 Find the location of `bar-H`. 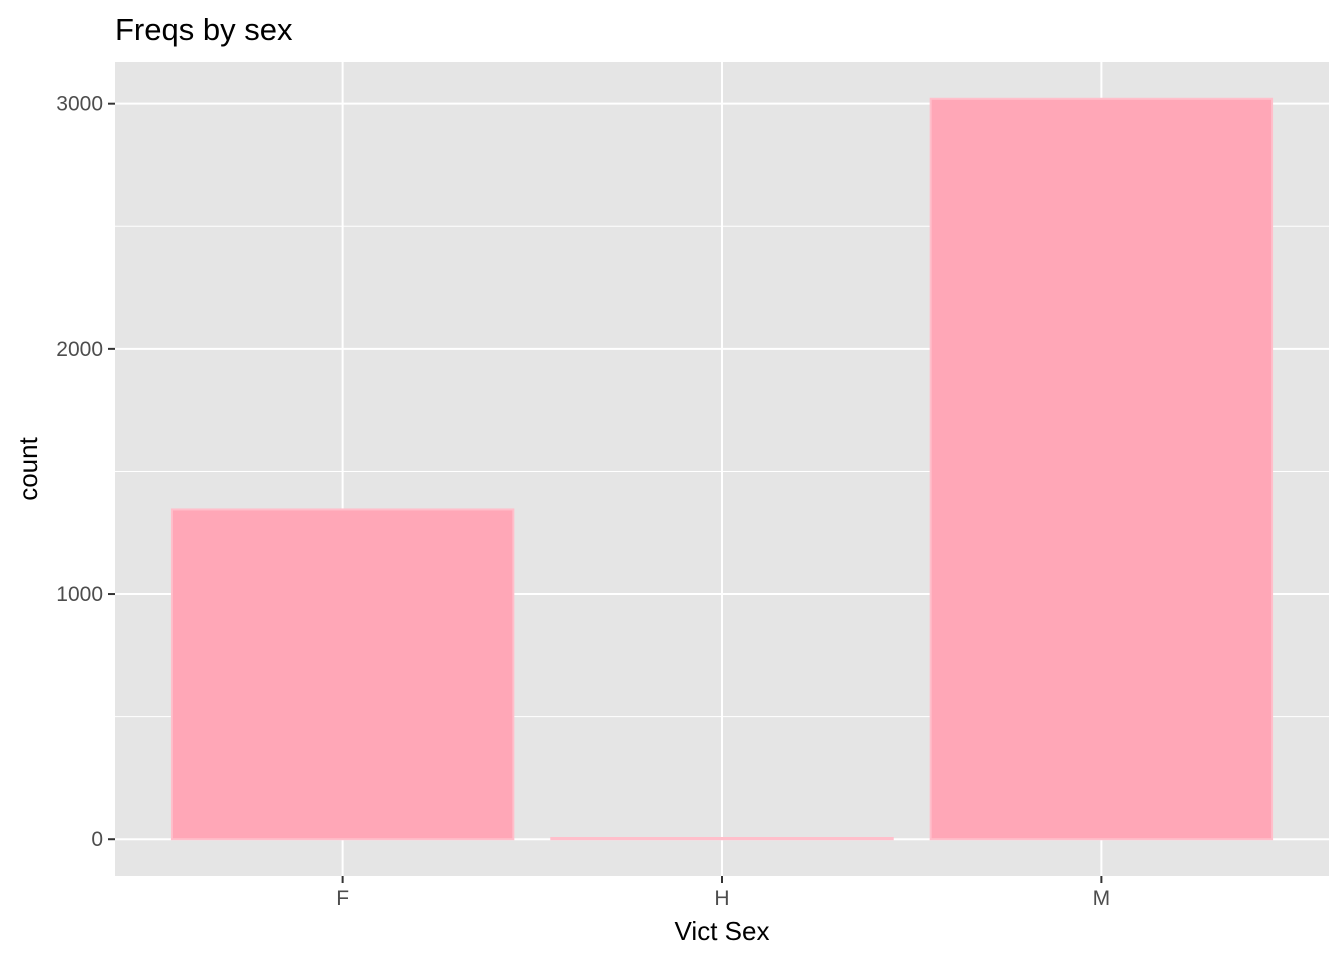

bar-H is located at coordinates (722, 838).